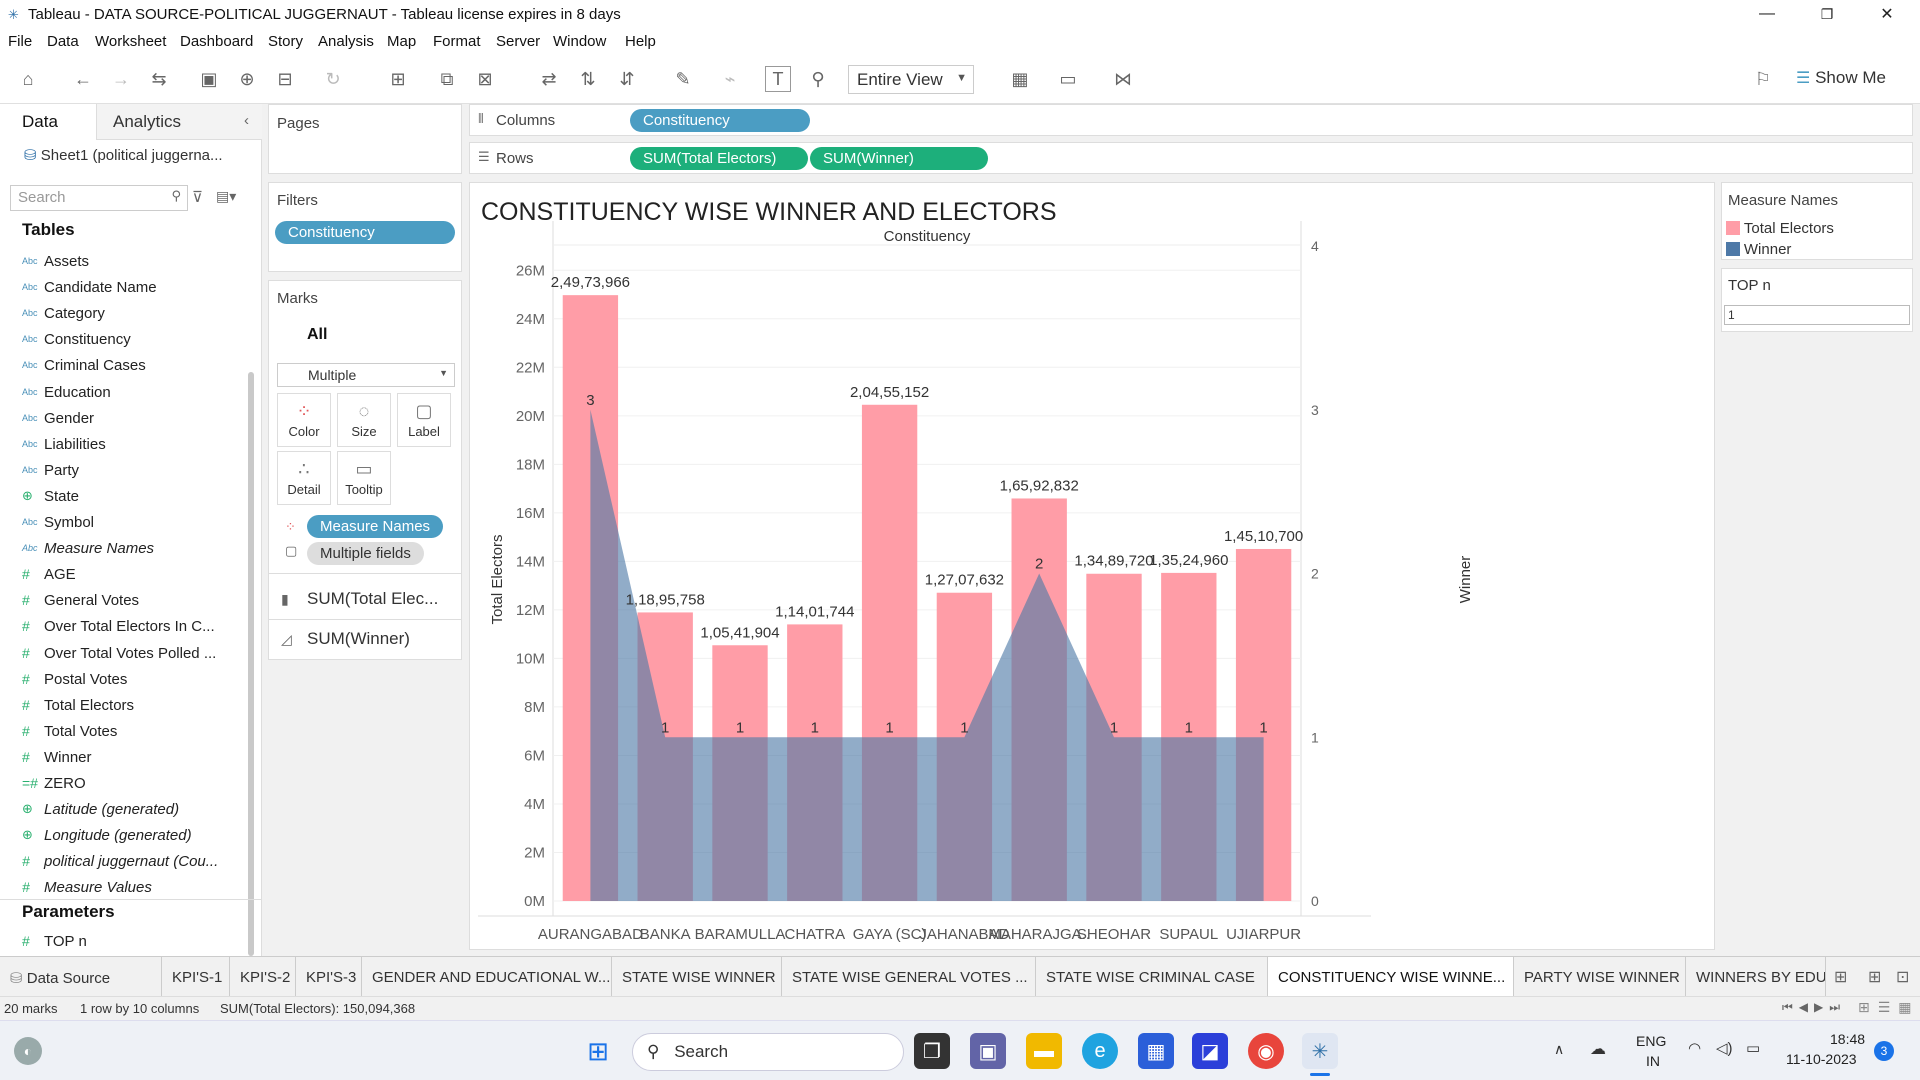 This screenshot has height=1080, width=1920. What do you see at coordinates (364, 420) in the screenshot?
I see `size-button: ◌ Size` at bounding box center [364, 420].